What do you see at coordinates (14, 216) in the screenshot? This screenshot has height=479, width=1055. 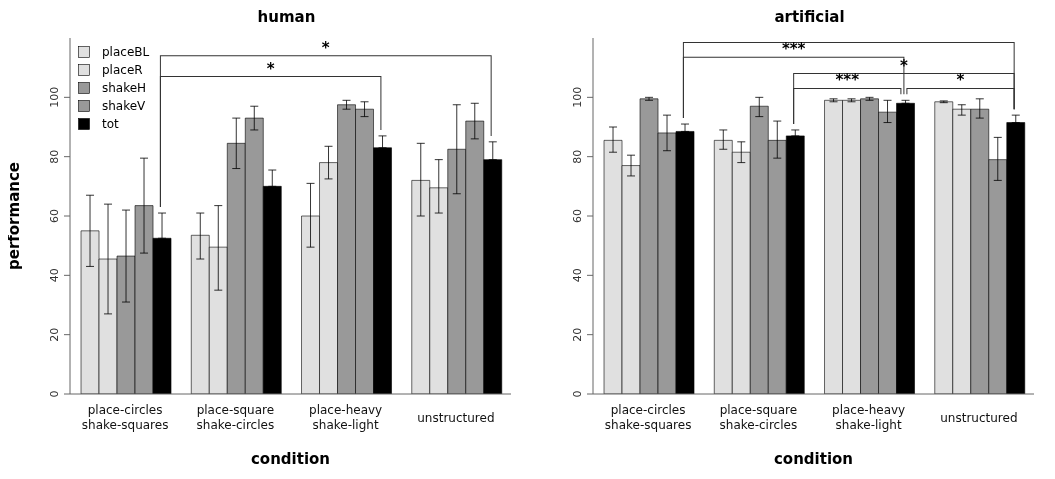 I see `y-axis-title: performance` at bounding box center [14, 216].